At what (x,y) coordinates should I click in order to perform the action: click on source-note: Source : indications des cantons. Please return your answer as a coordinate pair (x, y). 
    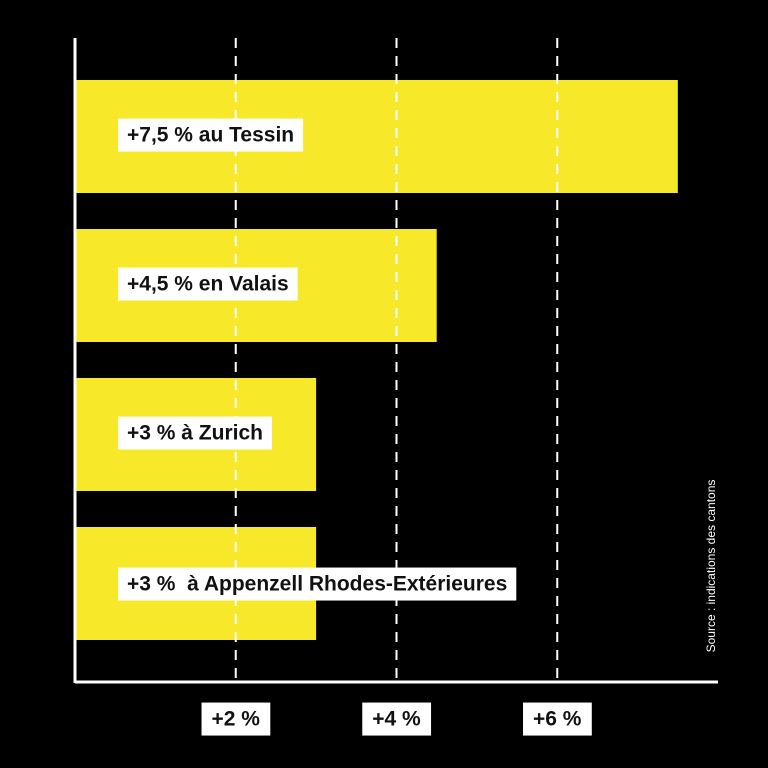
    Looking at the image, I should click on (711, 566).